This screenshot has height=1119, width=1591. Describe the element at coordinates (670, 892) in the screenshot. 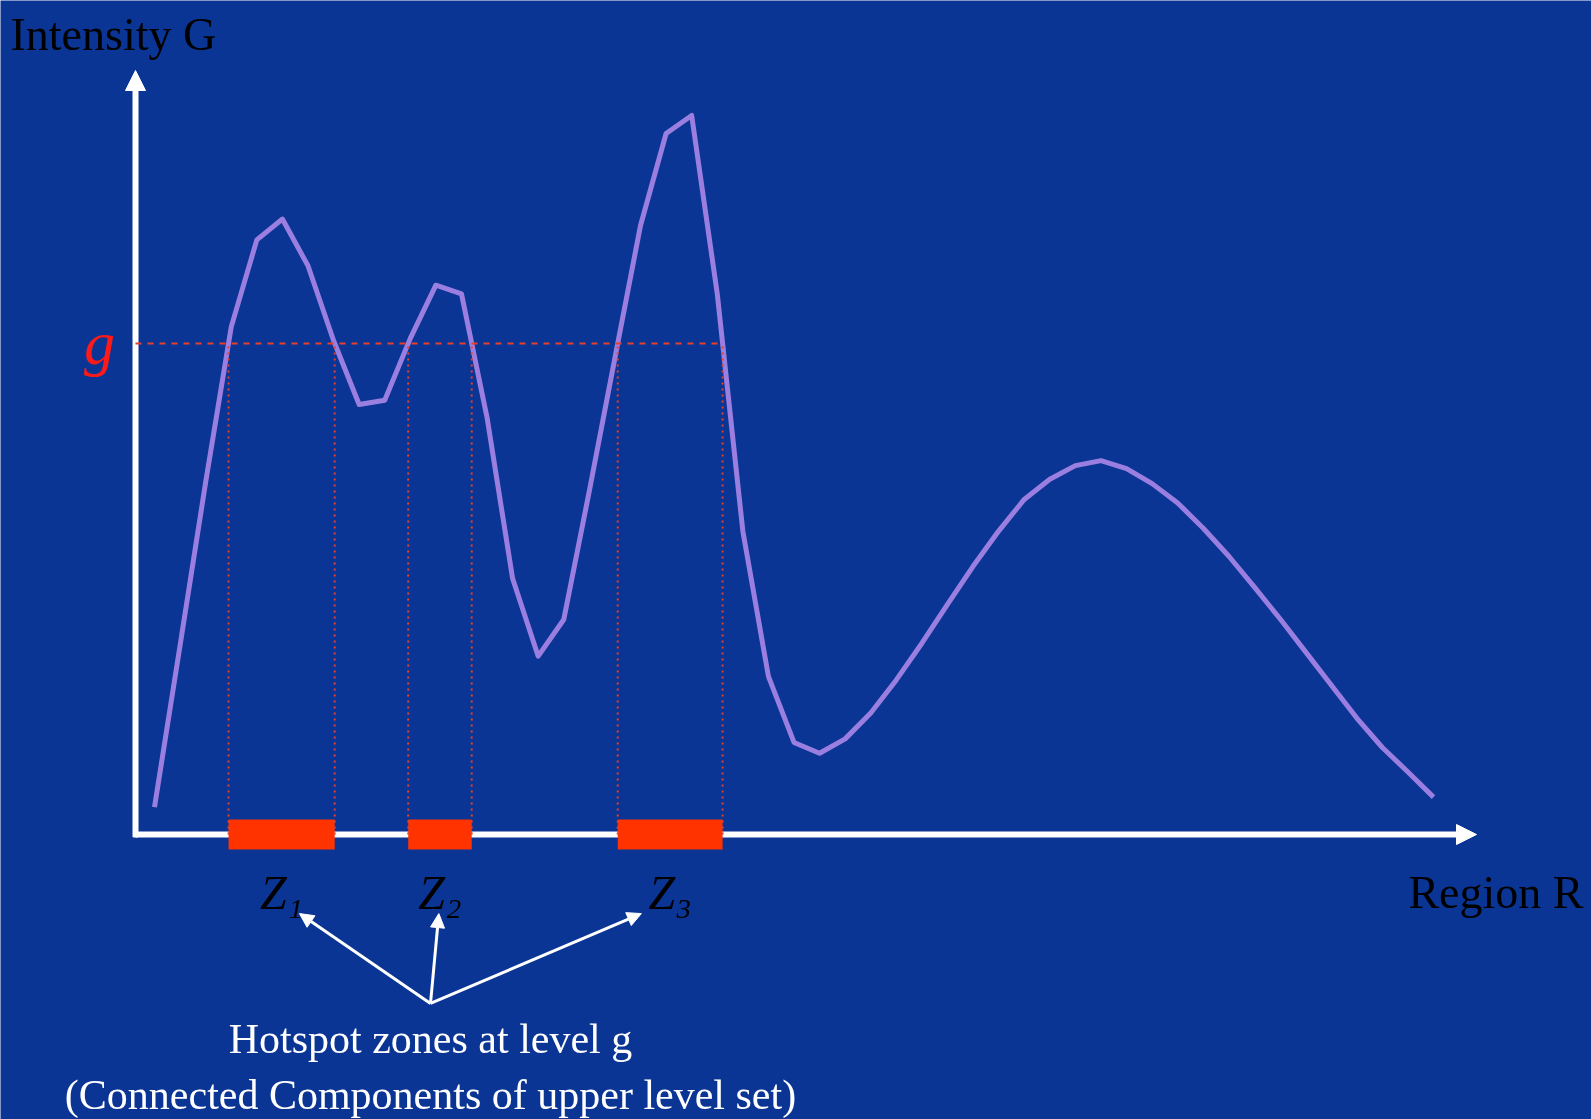

I see `text: Z₃` at that location.